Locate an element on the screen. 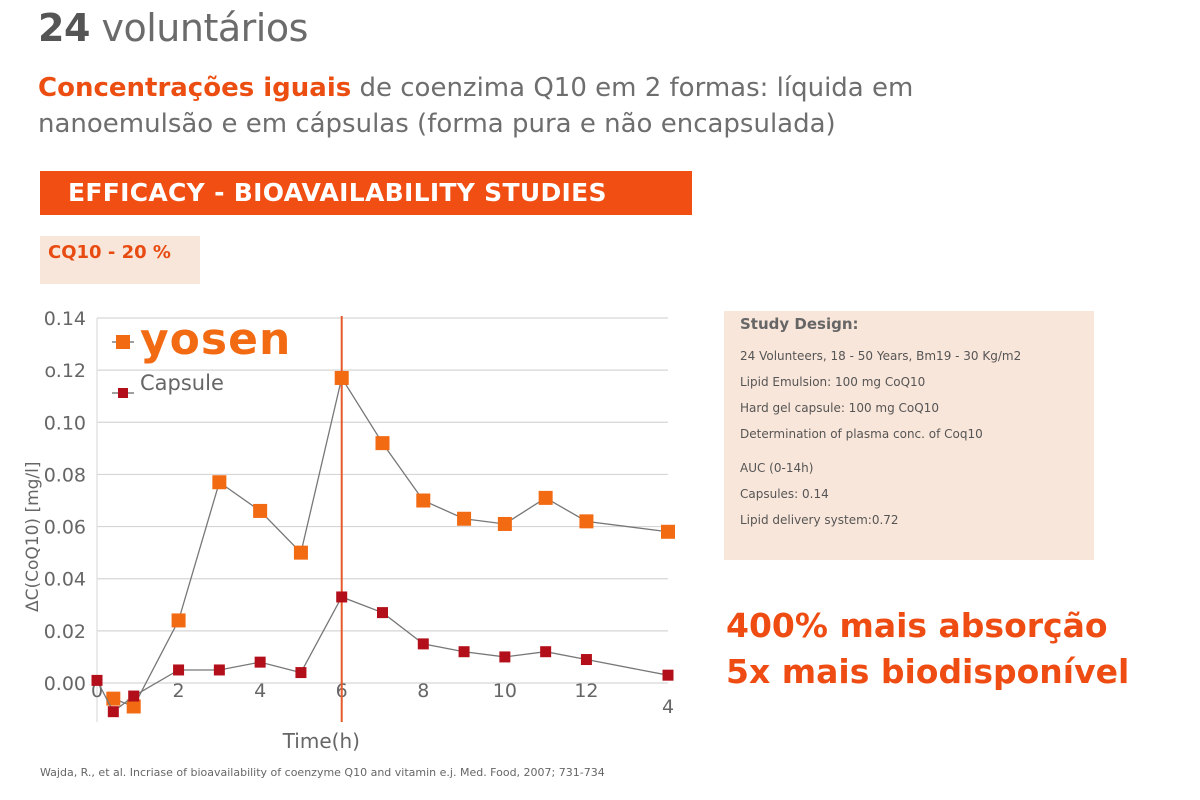  y-tick-label: 0.02 is located at coordinates (65, 632).